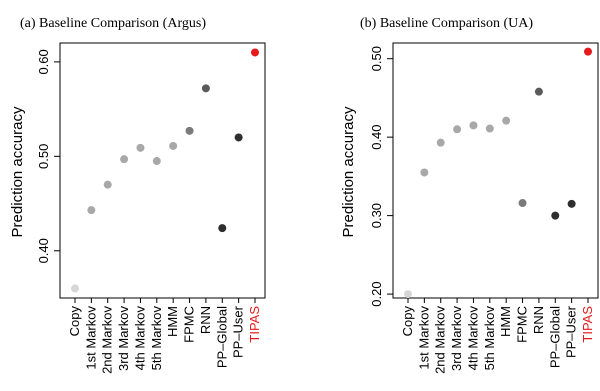 This screenshot has height=391, width=600. I want to click on panel-title: (a) Baseline Comparison (Argus), so click(113, 23).